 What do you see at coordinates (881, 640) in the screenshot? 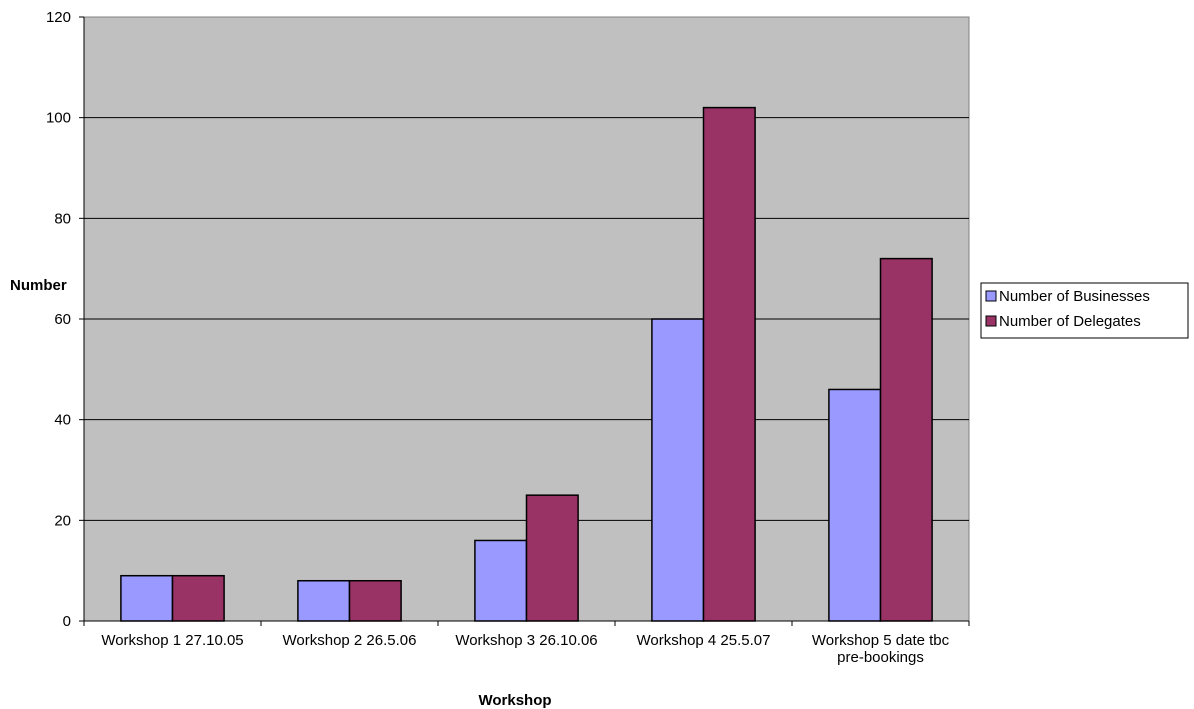
I see `x-tick-label: Workshop 5 date tbc` at bounding box center [881, 640].